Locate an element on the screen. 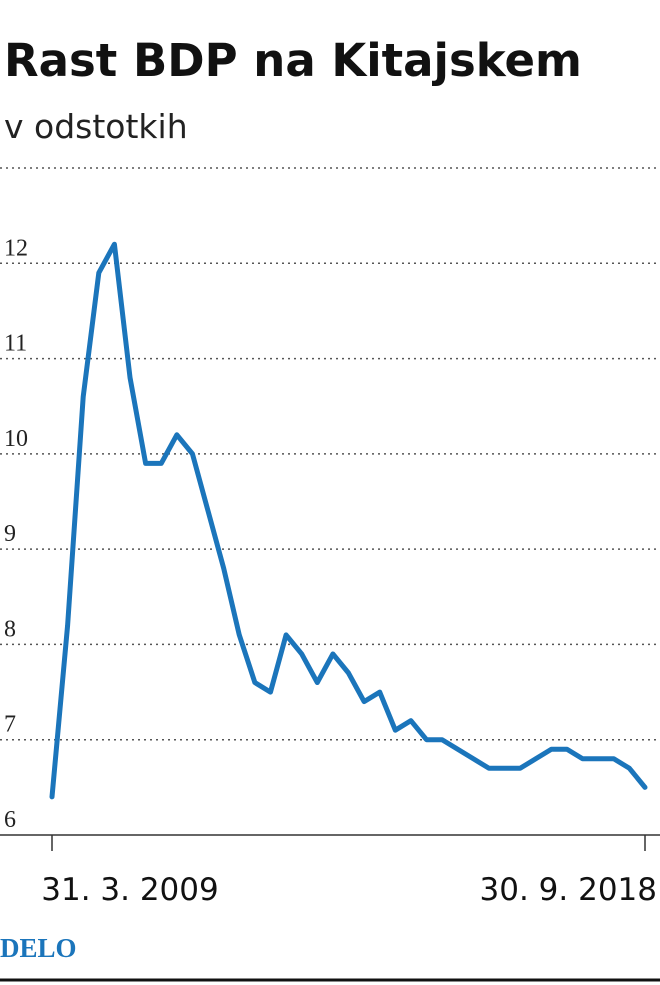 The image size is (660, 985). y-tick-label: 7 is located at coordinates (10, 725).